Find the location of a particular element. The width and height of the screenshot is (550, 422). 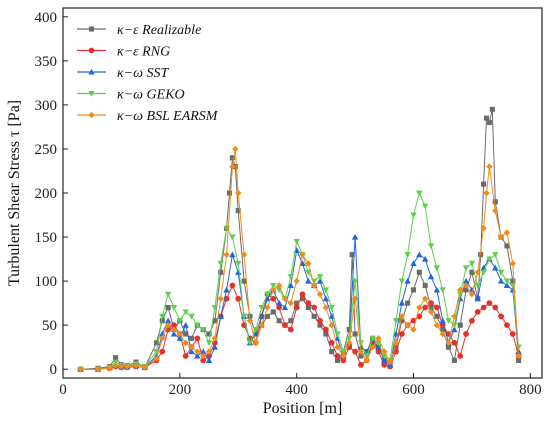

y-tick-label: 400 is located at coordinates (46, 18).